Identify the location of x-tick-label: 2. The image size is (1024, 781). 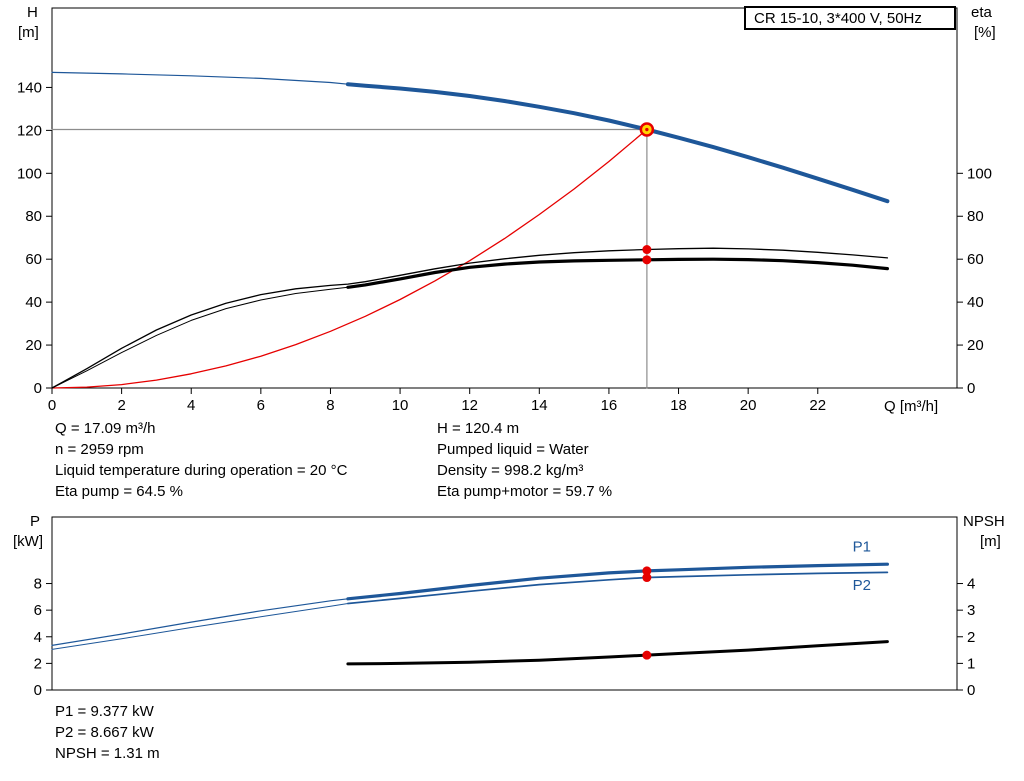
(121, 405).